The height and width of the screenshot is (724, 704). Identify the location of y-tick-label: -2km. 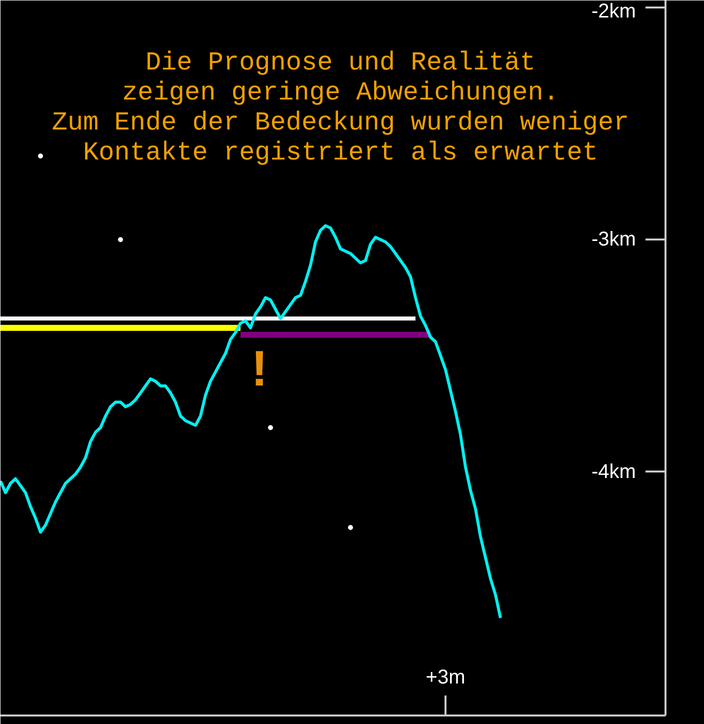
(614, 11).